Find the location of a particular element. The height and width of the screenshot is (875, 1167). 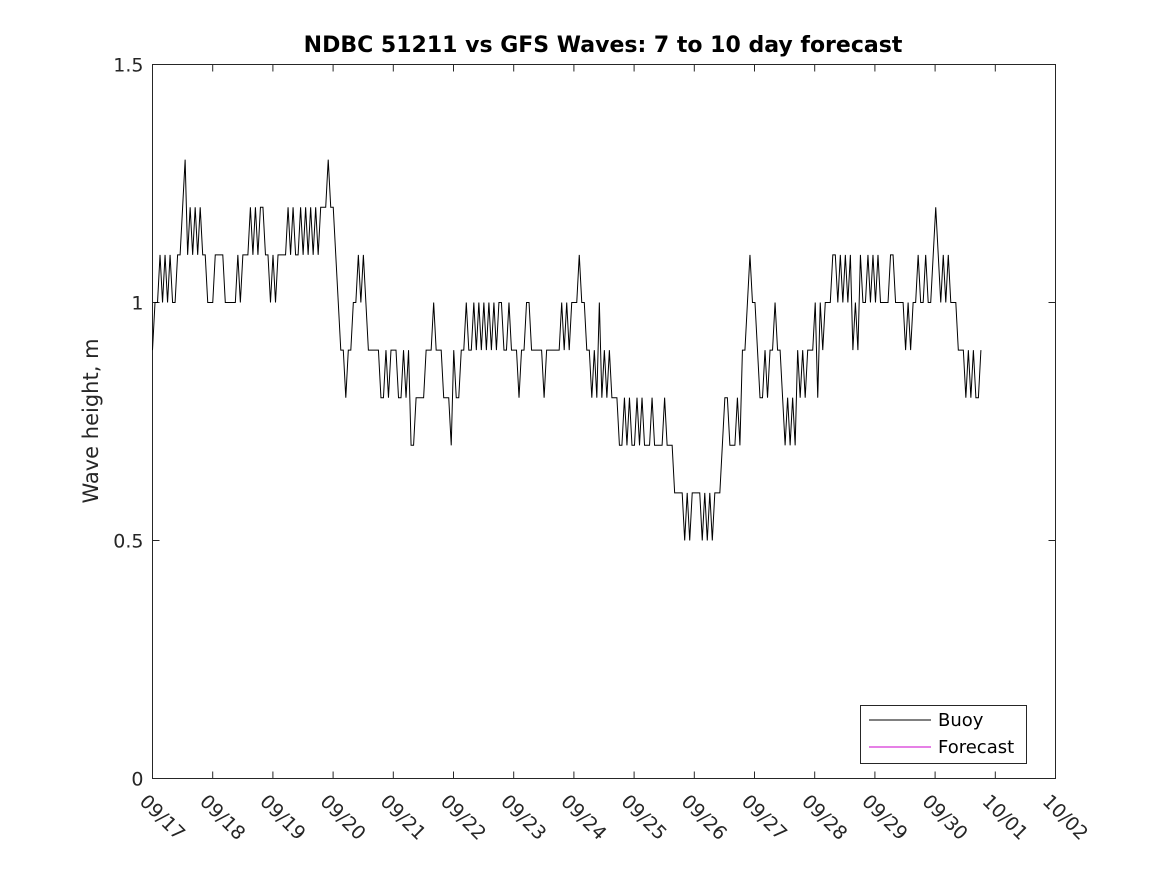

x-tick-label: 09/30 is located at coordinates (945, 817).